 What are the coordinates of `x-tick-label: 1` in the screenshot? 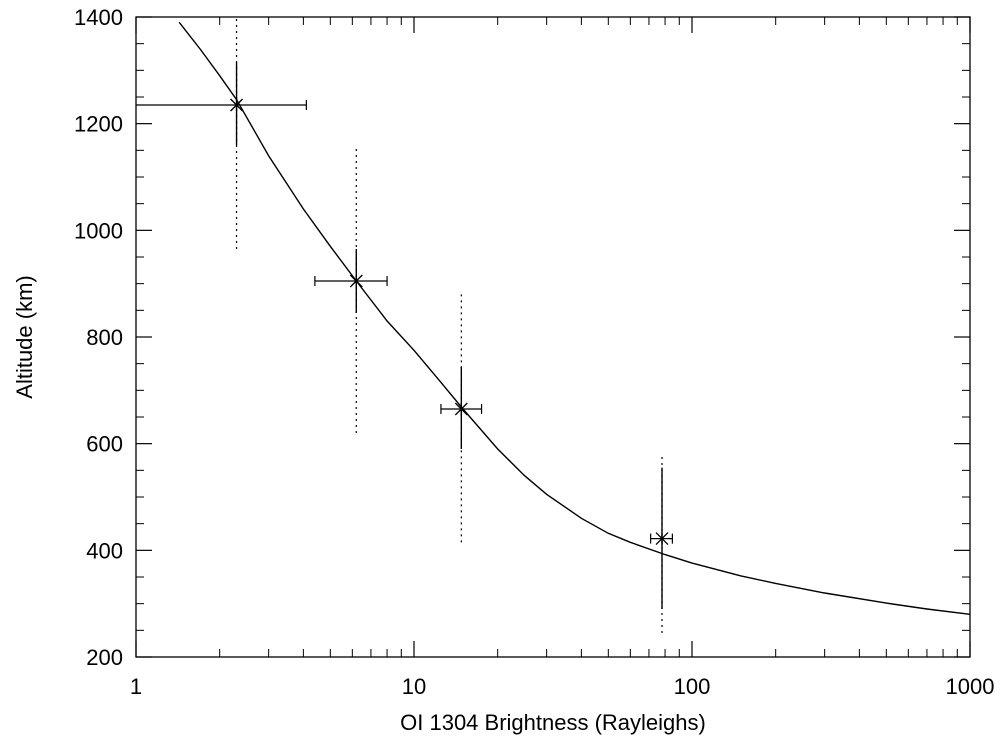 It's located at (136, 686).